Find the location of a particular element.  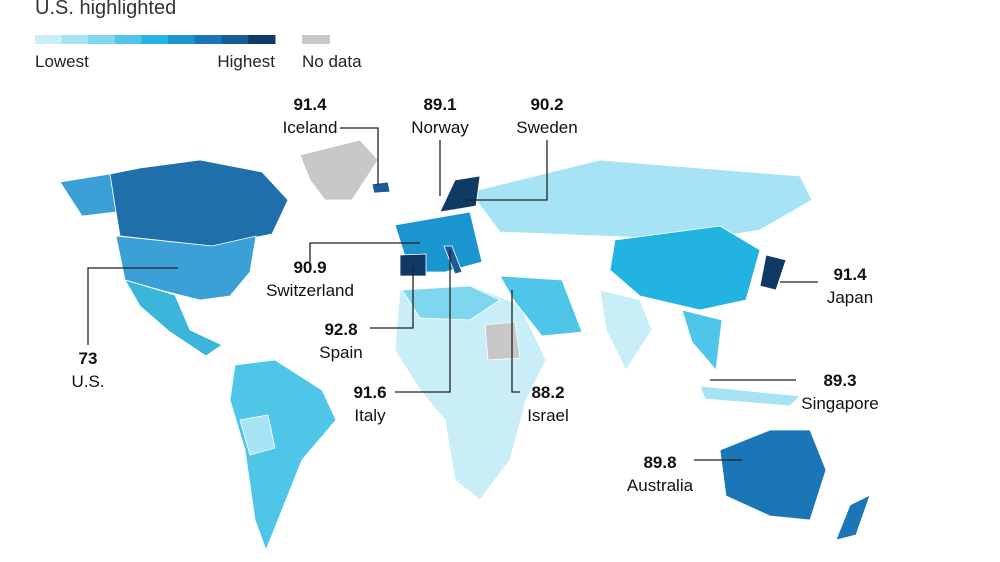

callout-country: Spain is located at coordinates (340, 352).